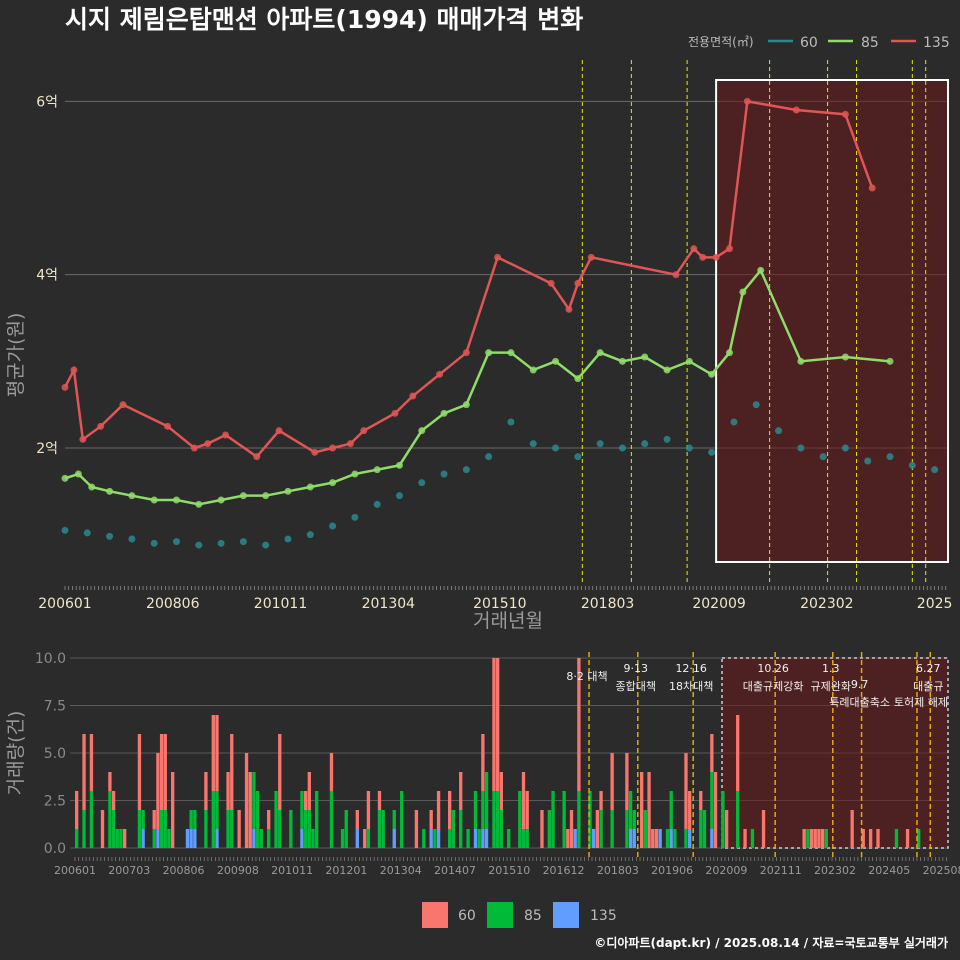  What do you see at coordinates (860, 684) in the screenshot?
I see `policy-annotation: 9.7` at bounding box center [860, 684].